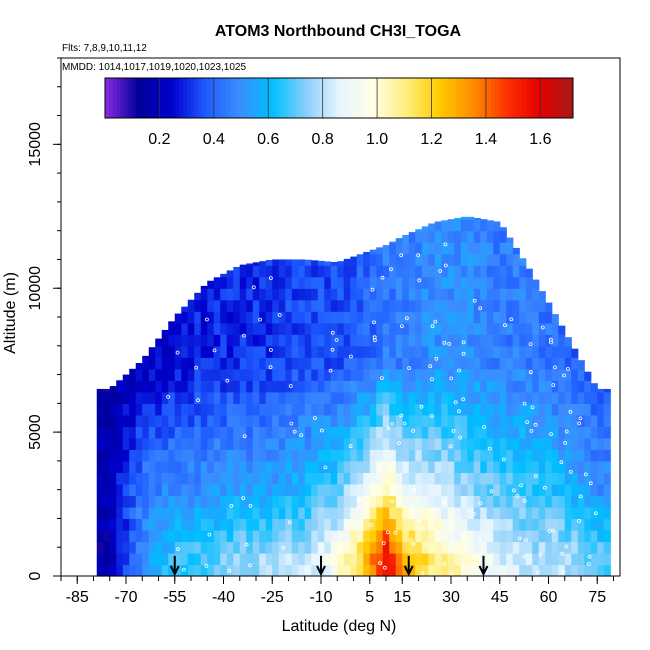  Describe the element at coordinates (549, 597) in the screenshot. I see `x-tick-label: 60` at that location.